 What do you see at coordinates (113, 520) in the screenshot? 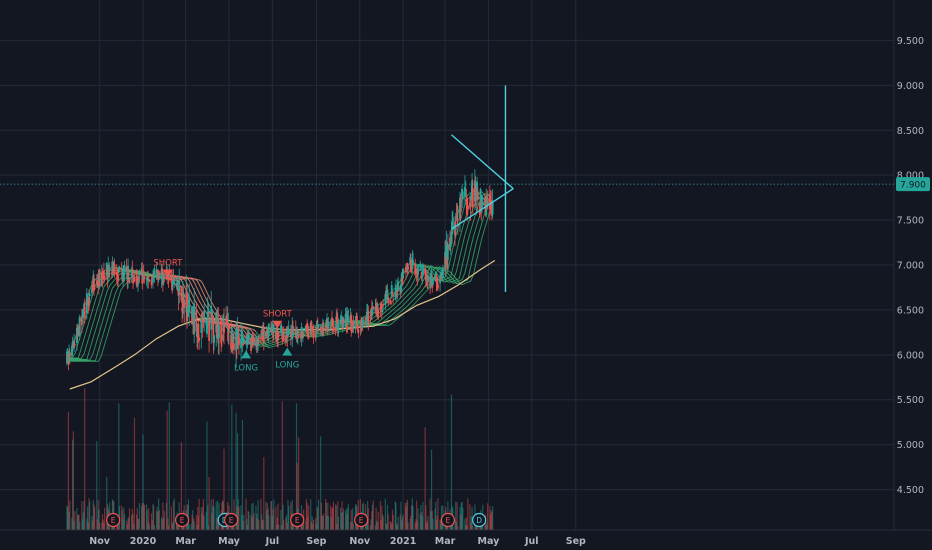
I see `event-label-0: E` at bounding box center [113, 520].